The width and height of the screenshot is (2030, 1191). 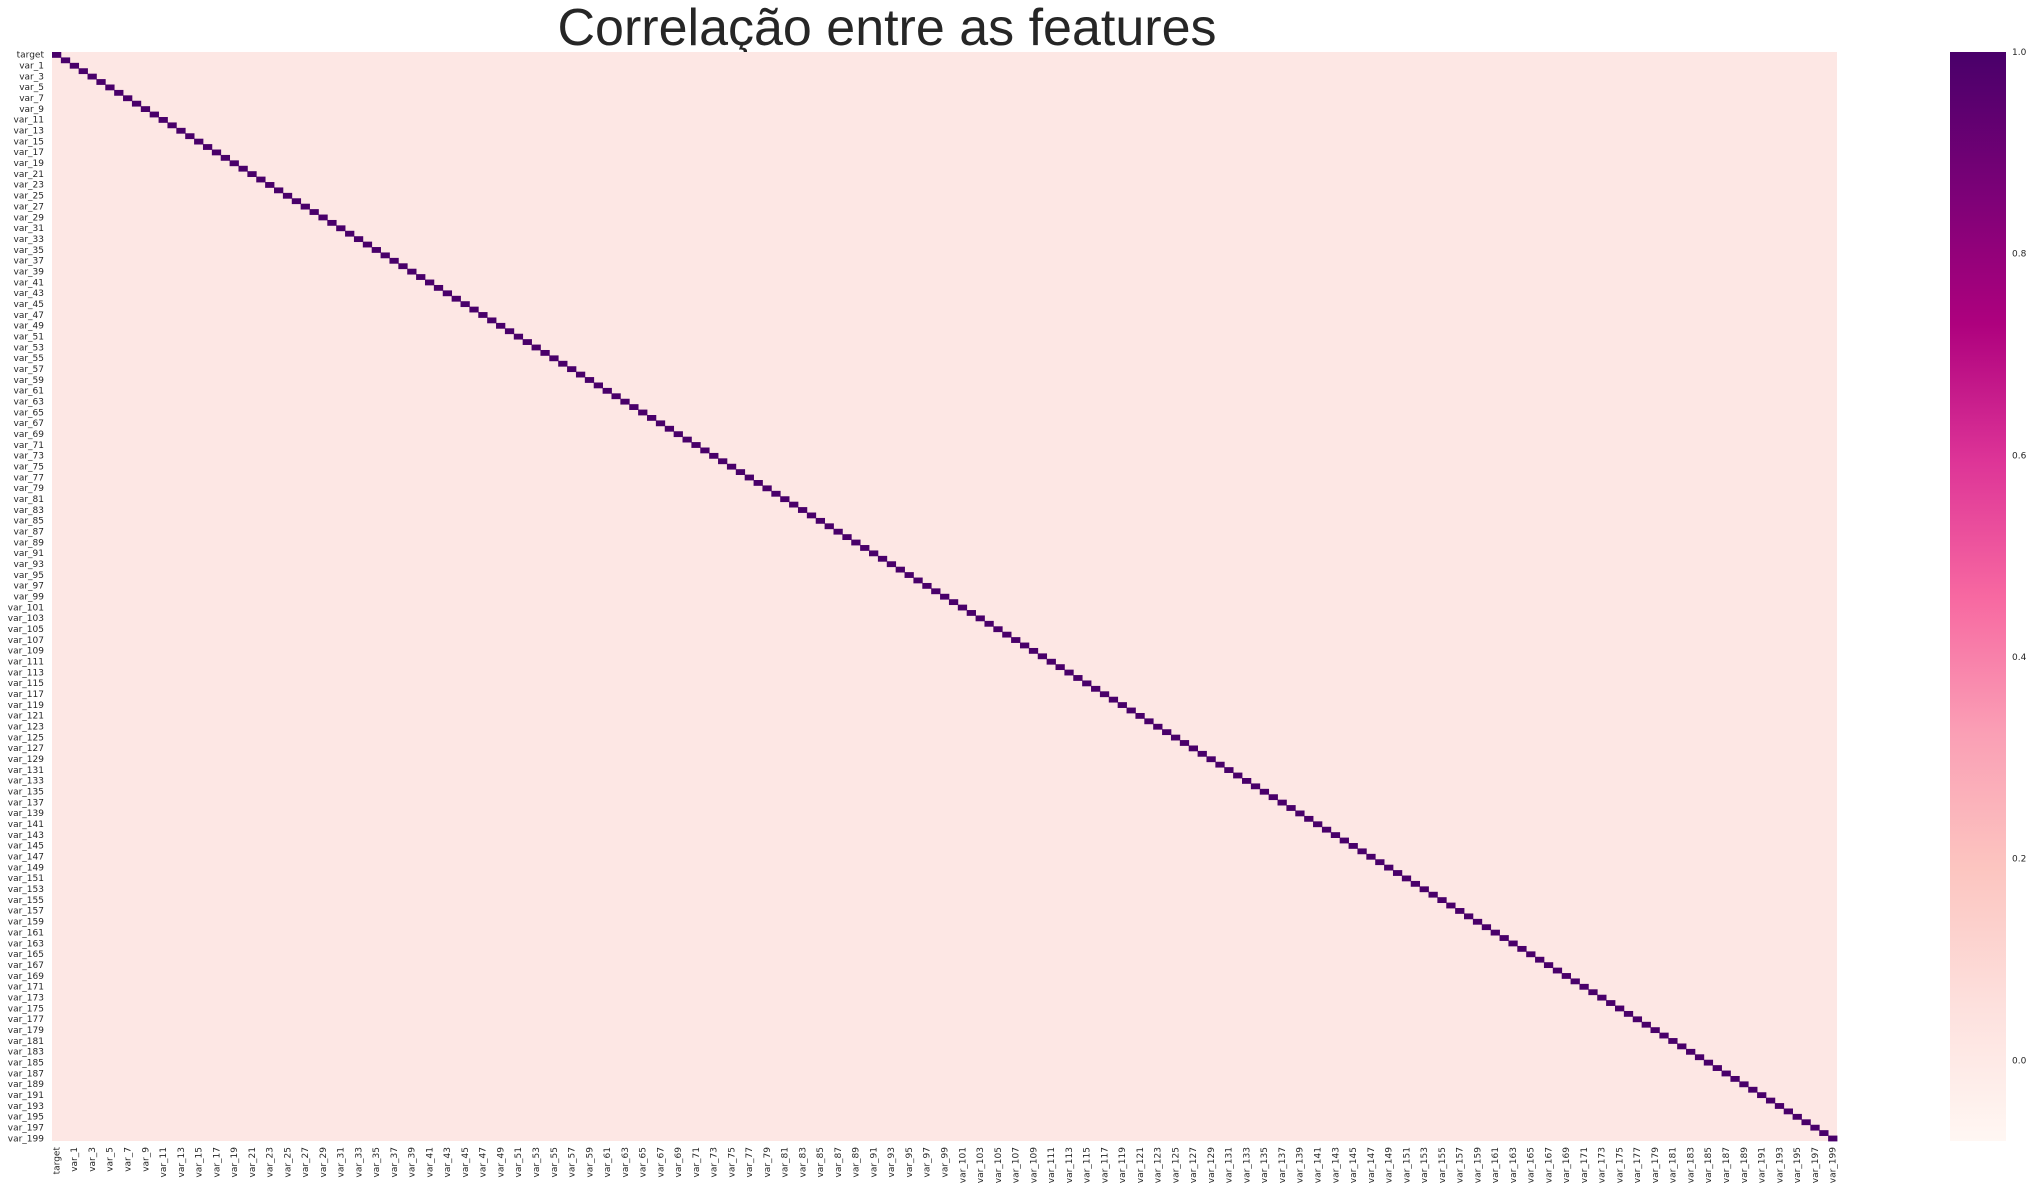 I want to click on colorbar-tick-label: 0.8, so click(x=2019, y=255).